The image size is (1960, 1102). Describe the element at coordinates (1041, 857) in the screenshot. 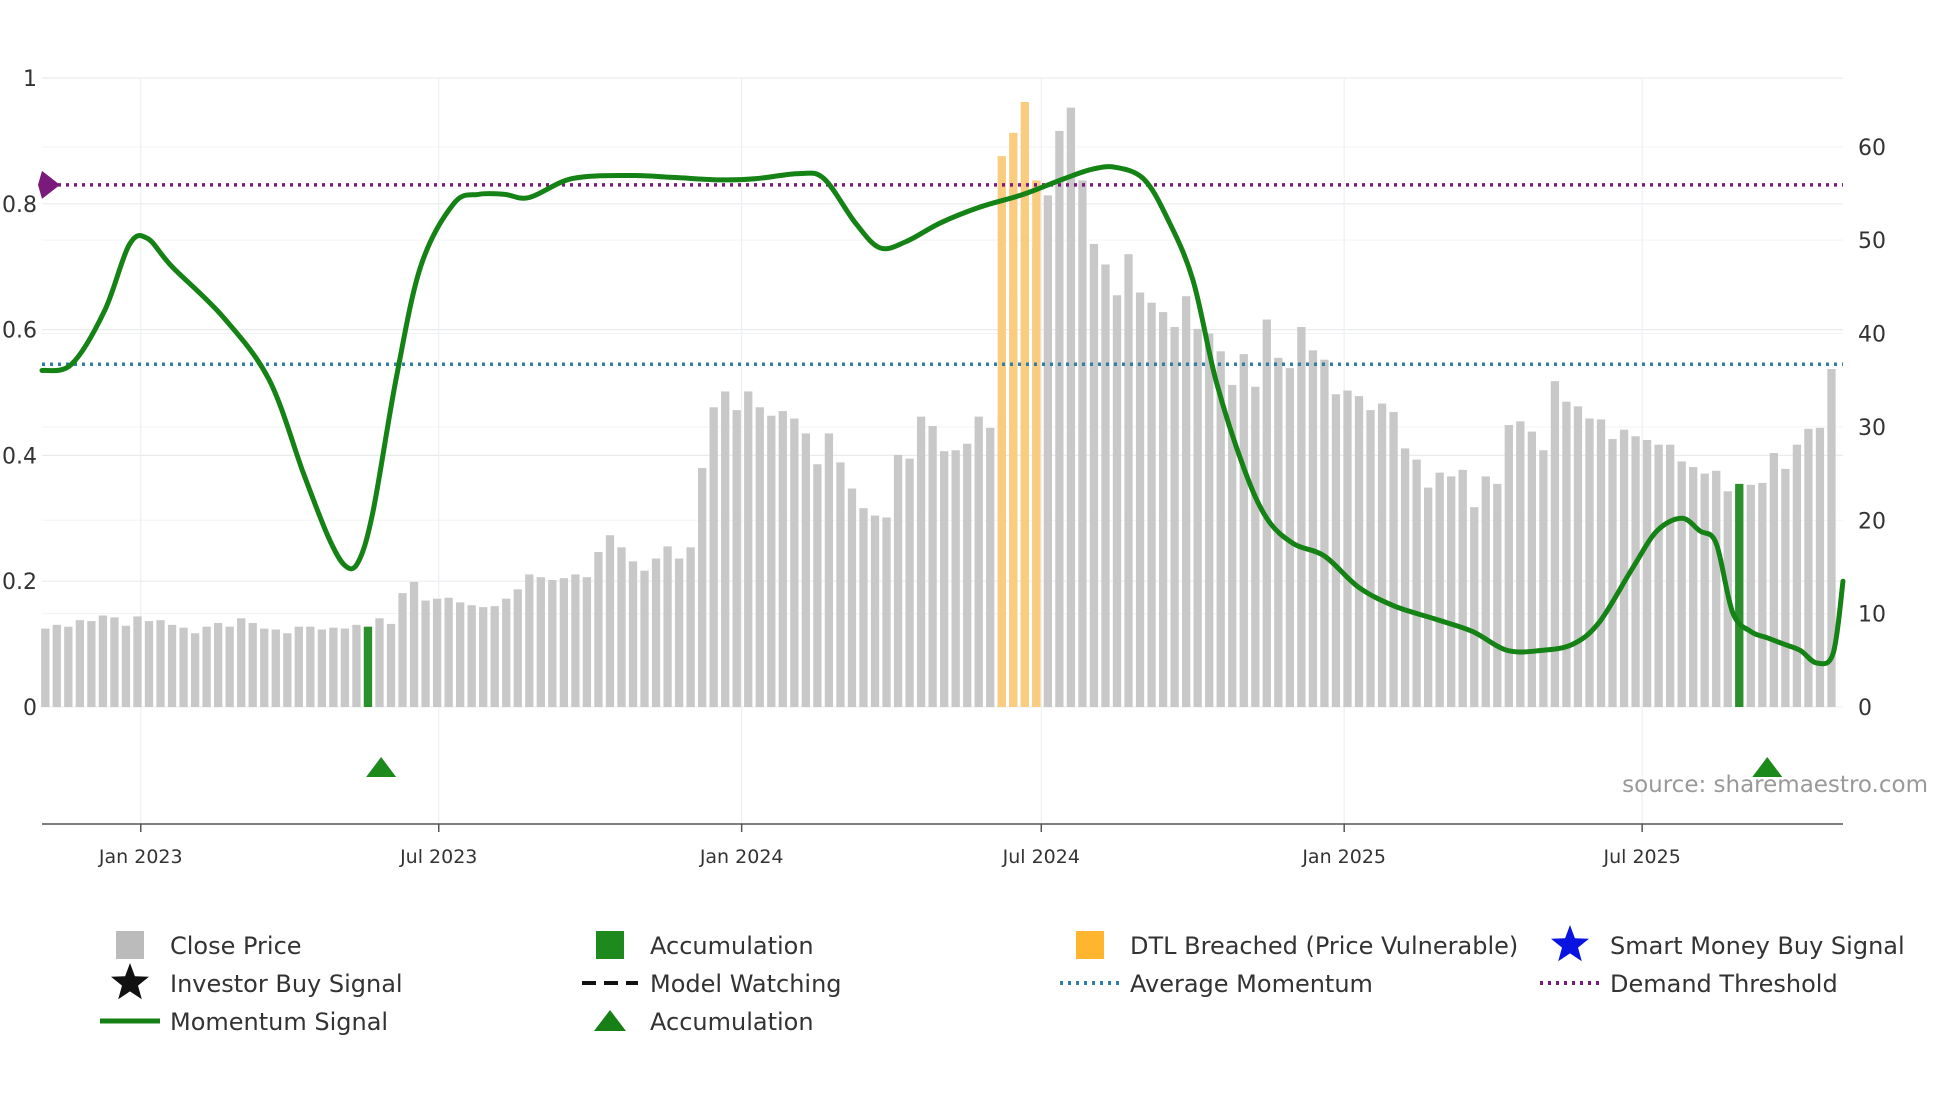

I see `x-axis-tick-label: Jul 2024` at that location.